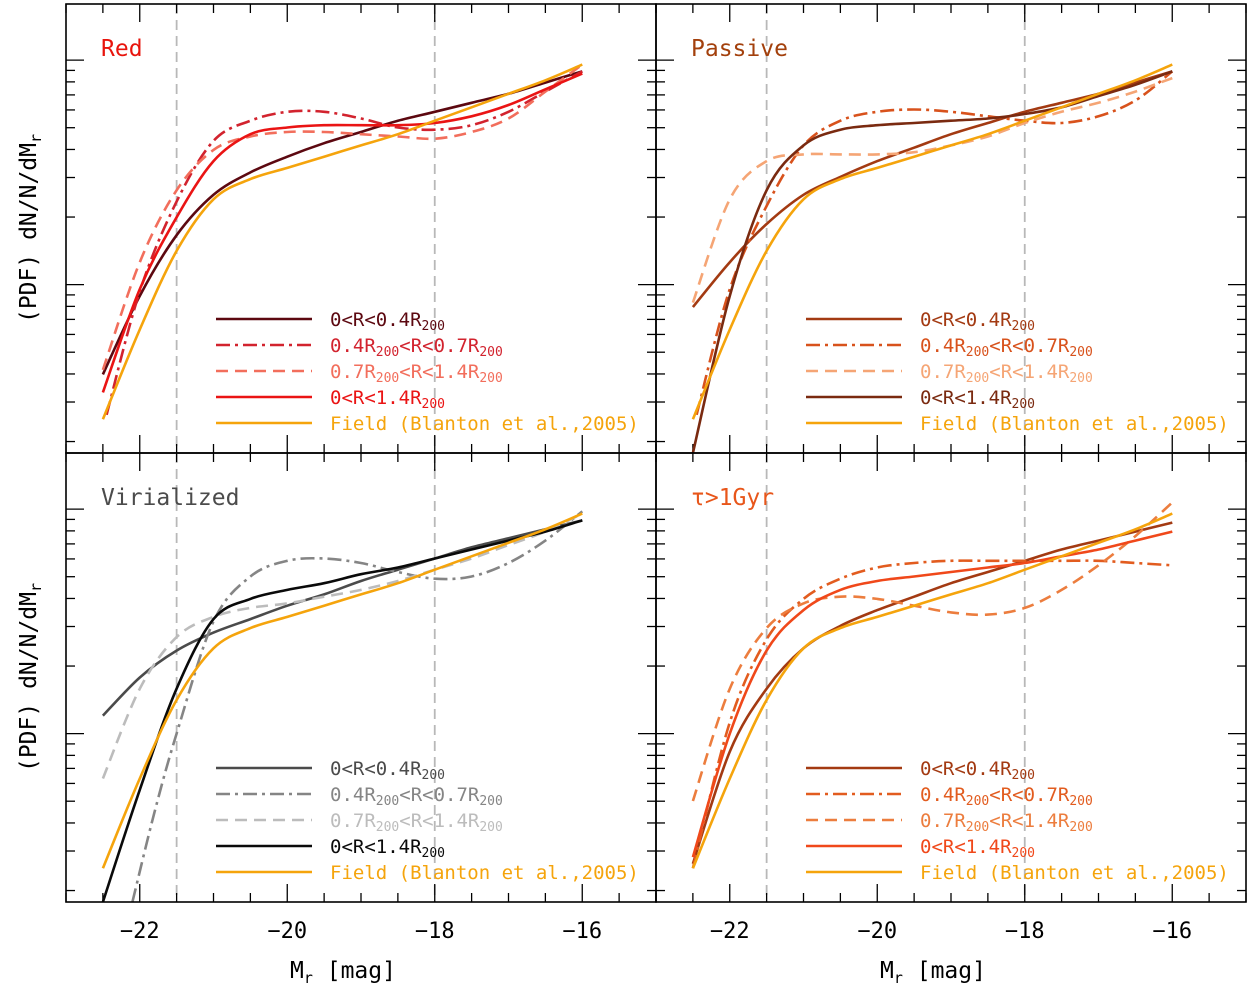  I want to click on panel-title: Red, so click(122, 49).